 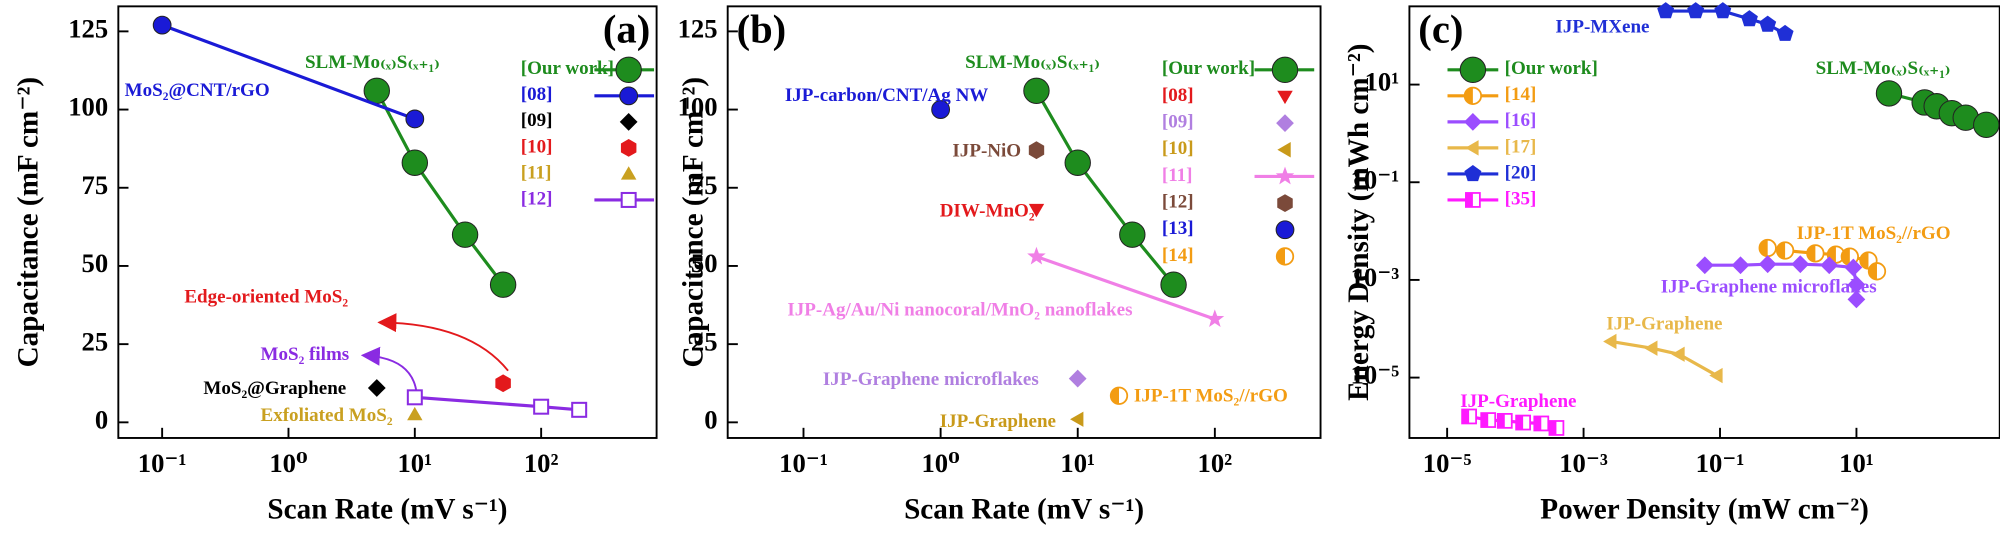 What do you see at coordinates (1521, 198) in the screenshot?
I see `legend-label: [35]` at bounding box center [1521, 198].